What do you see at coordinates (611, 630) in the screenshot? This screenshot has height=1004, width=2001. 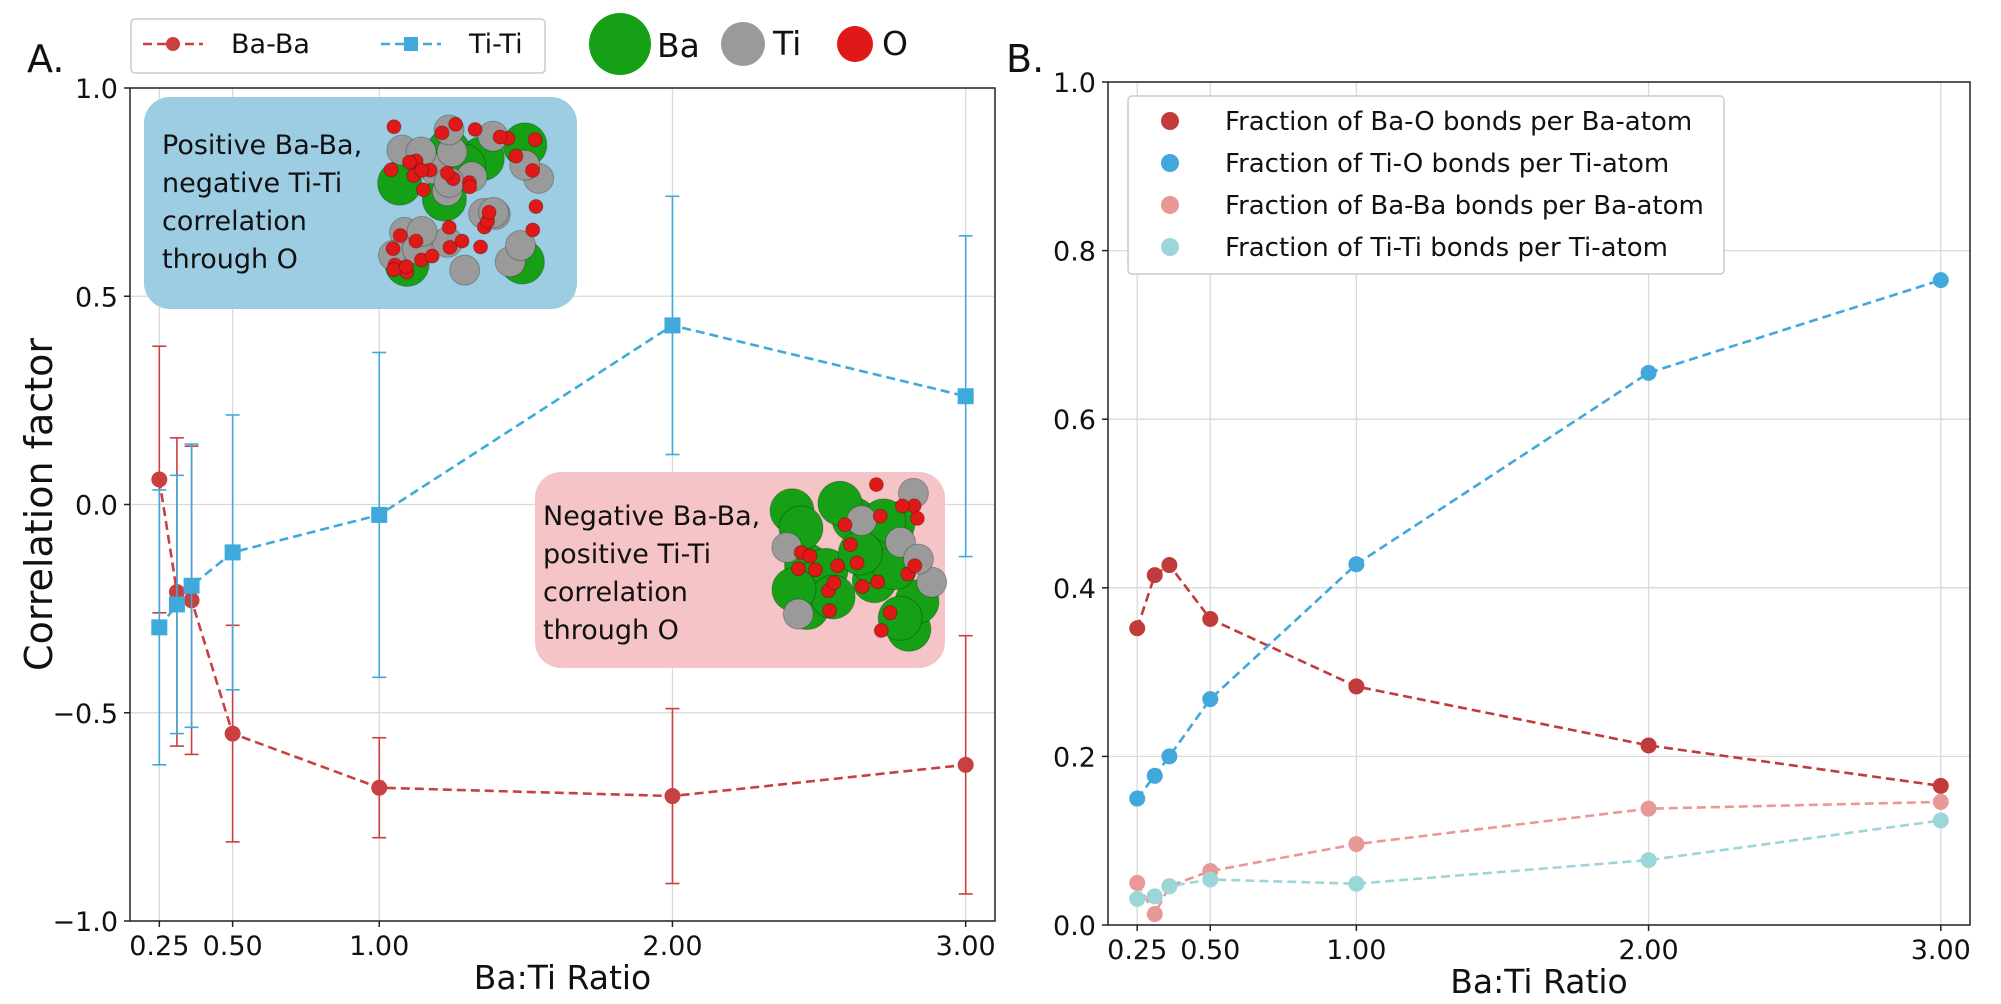 I see `red-box-line-4: through O` at bounding box center [611, 630].